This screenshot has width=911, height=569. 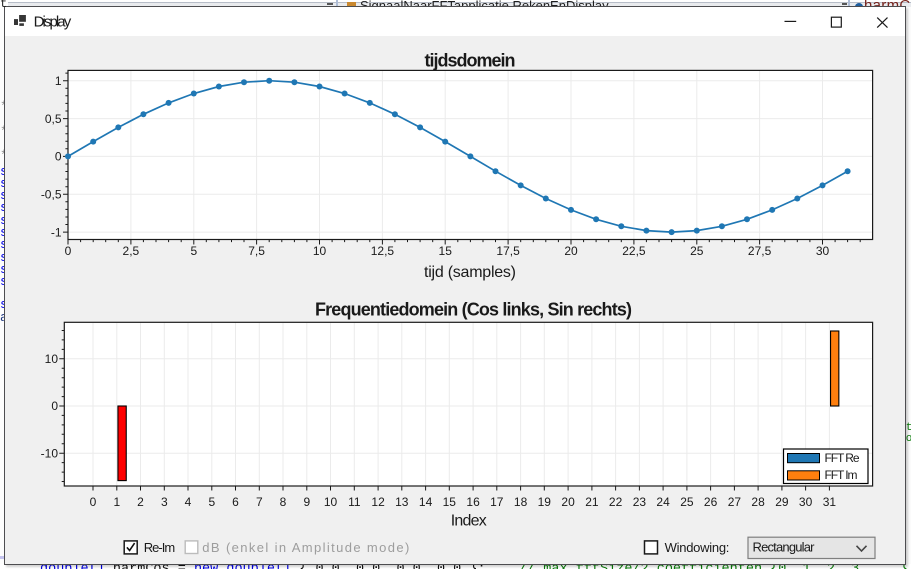 What do you see at coordinates (616, 502) in the screenshot?
I see `svg-text: 22` at bounding box center [616, 502].